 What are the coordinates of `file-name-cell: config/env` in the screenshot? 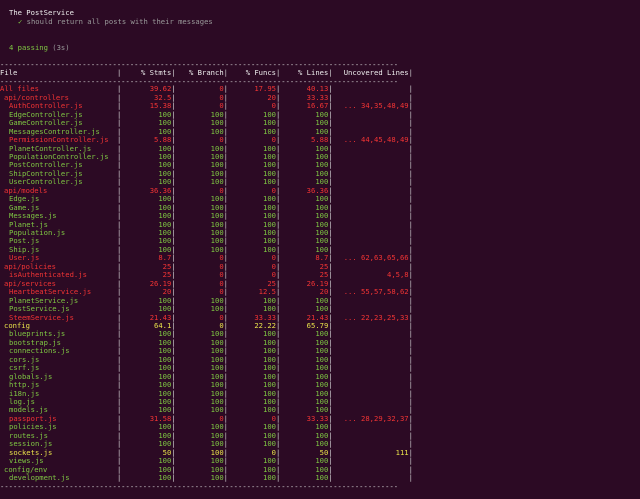 It's located at (26, 469).